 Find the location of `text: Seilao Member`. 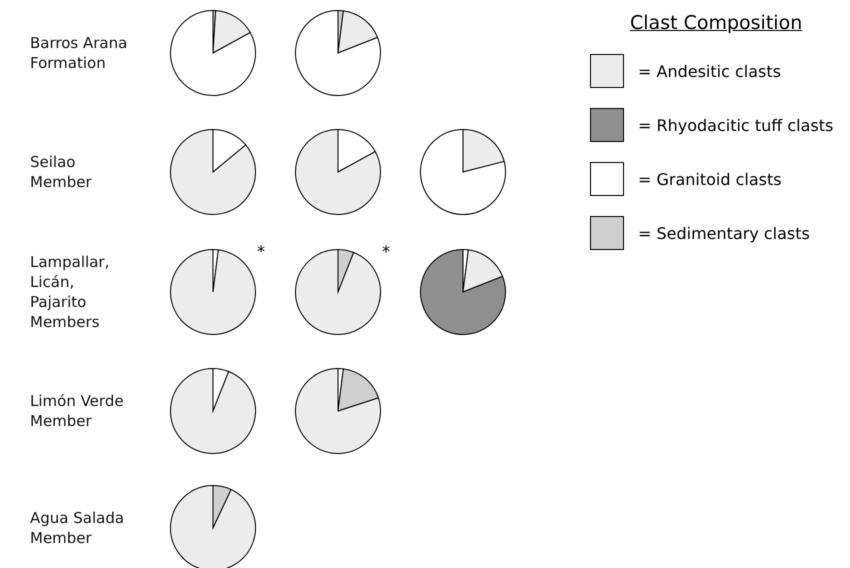

text: Seilao Member is located at coordinates (61, 172).